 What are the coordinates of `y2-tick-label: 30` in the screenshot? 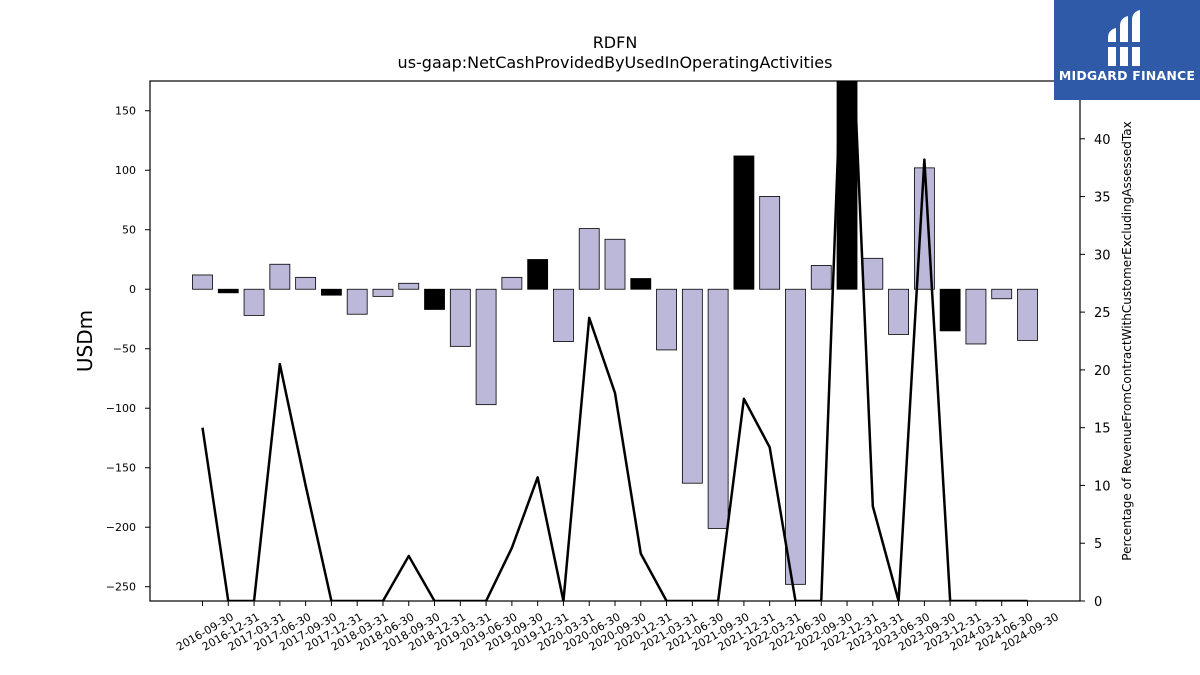 It's located at (1102, 255).